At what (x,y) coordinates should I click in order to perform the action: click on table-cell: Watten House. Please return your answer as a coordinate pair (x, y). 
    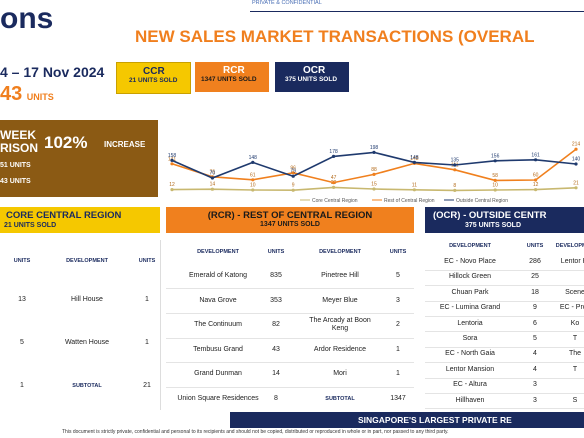
    Looking at the image, I should click on (87, 342).